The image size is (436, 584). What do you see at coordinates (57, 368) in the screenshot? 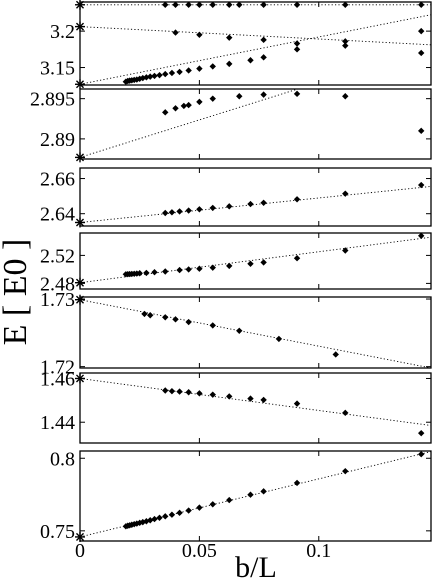
I see `y-tick-label: 1.72` at bounding box center [57, 368].